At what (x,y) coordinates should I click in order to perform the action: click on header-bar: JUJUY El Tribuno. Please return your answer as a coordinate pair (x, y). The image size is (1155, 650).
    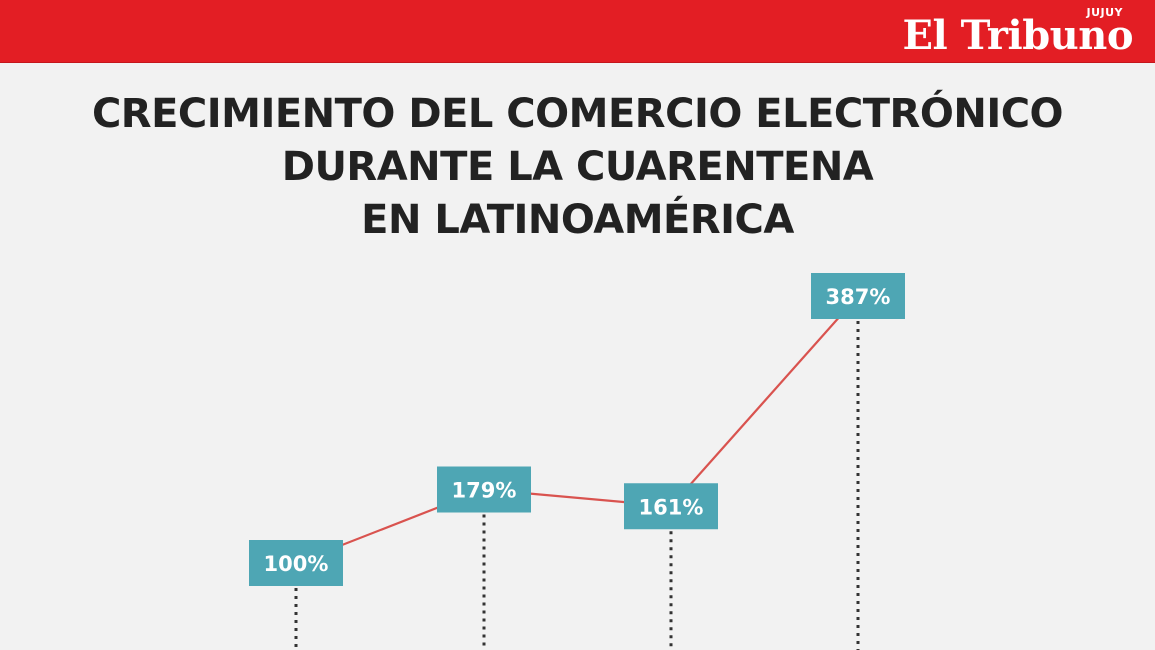
    Looking at the image, I should click on (577, 31).